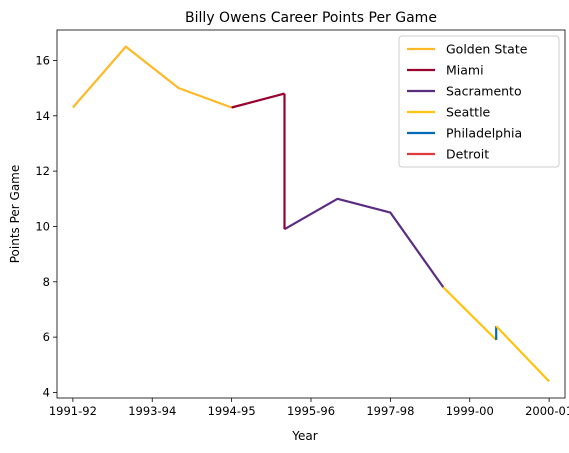 The height and width of the screenshot is (453, 569). Describe the element at coordinates (46, 392) in the screenshot. I see `y-tick-label: 4` at that location.